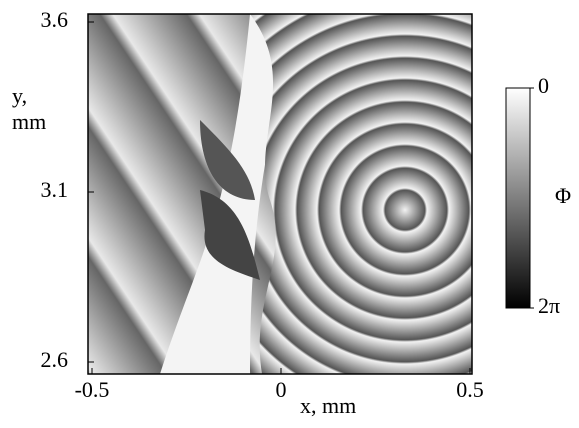 The image size is (579, 428). I want to click on y-tick-label: 2.6, so click(55, 359).